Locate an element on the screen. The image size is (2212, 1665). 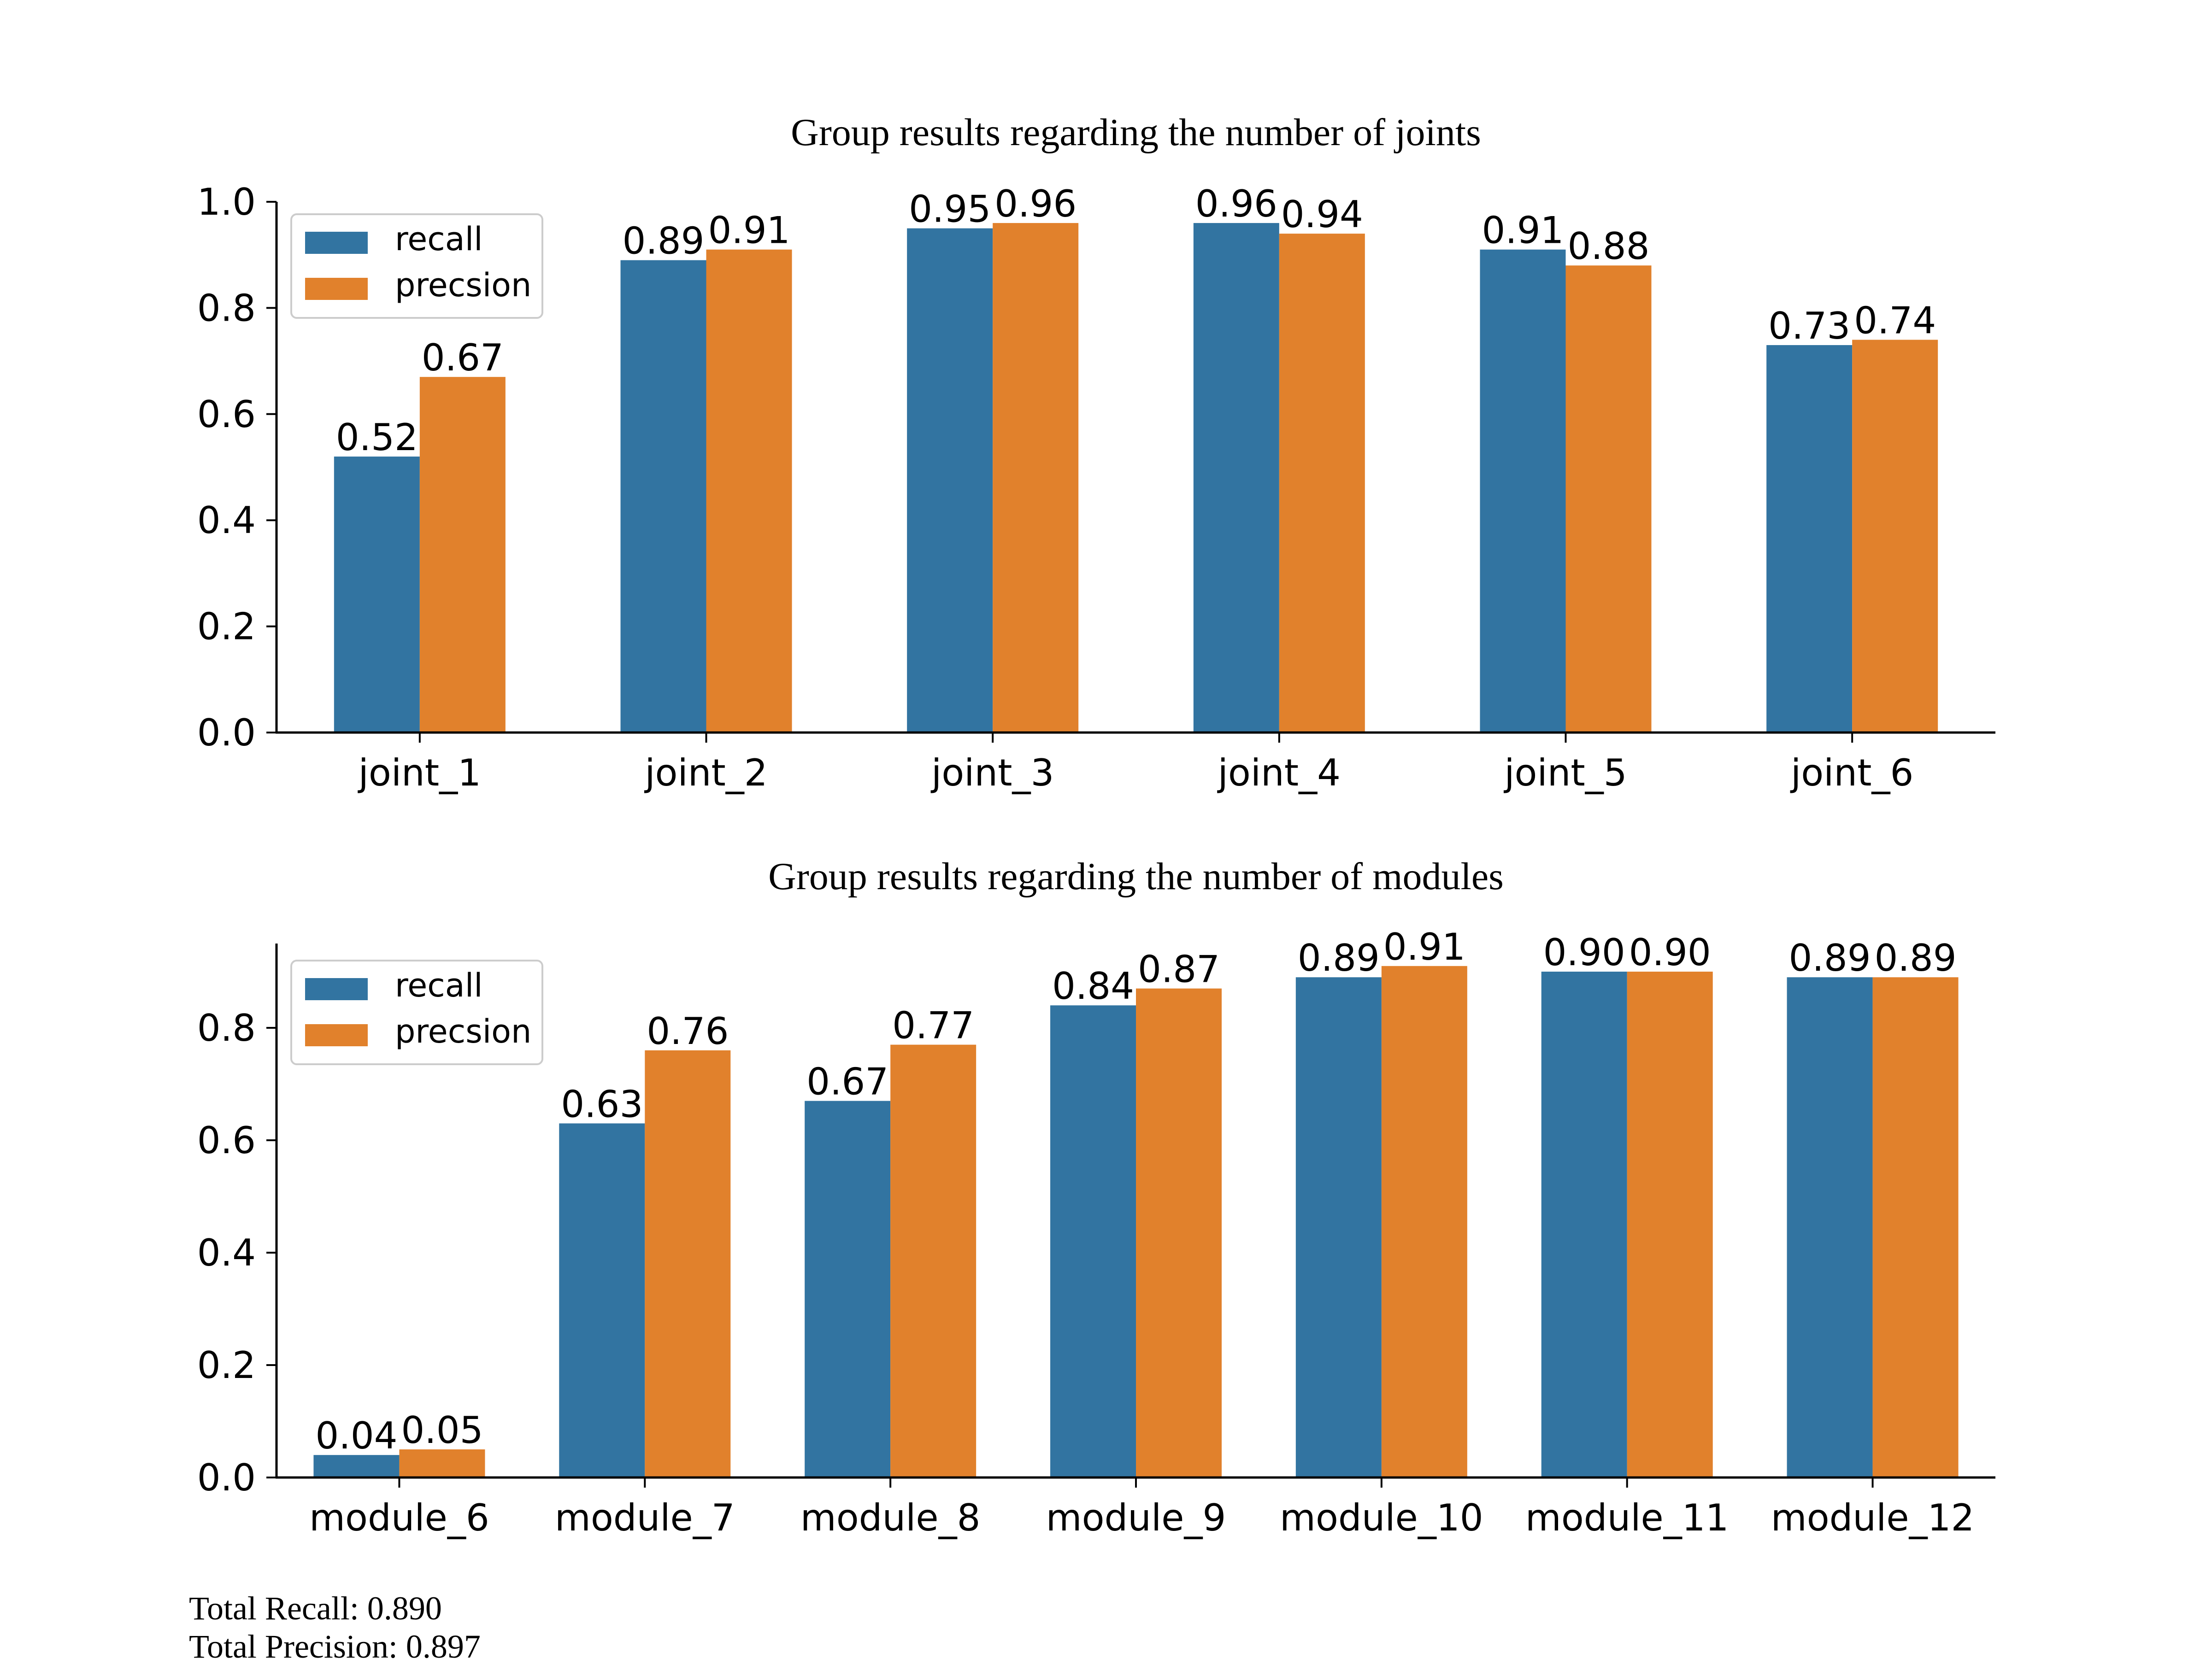
x-tick-label-joint_6: joint_6 is located at coordinates (1851, 772).